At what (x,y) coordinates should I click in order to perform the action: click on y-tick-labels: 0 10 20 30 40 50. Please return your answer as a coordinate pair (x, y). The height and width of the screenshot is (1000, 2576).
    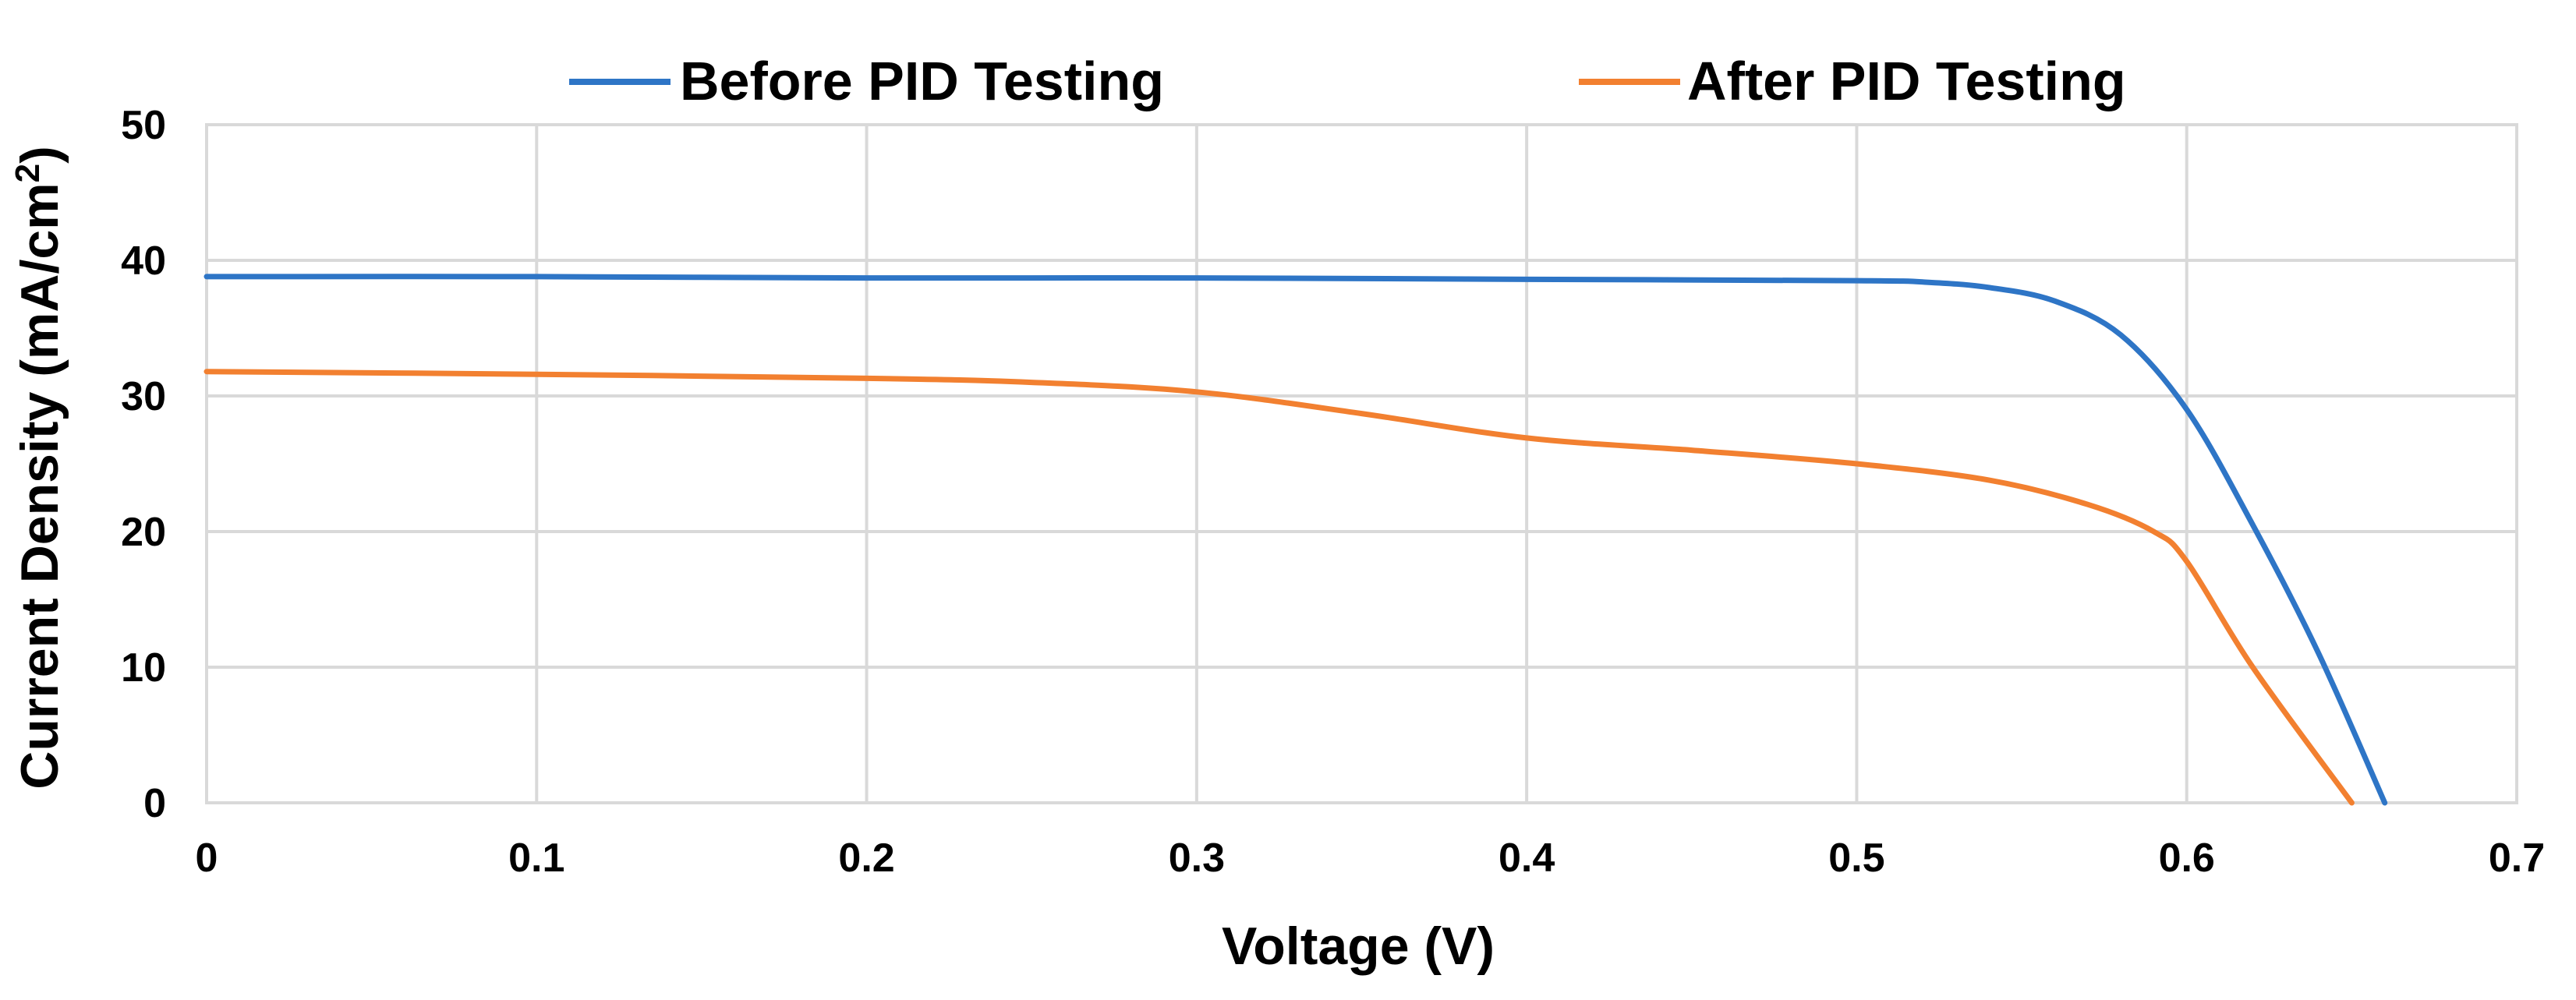
    Looking at the image, I should click on (143, 464).